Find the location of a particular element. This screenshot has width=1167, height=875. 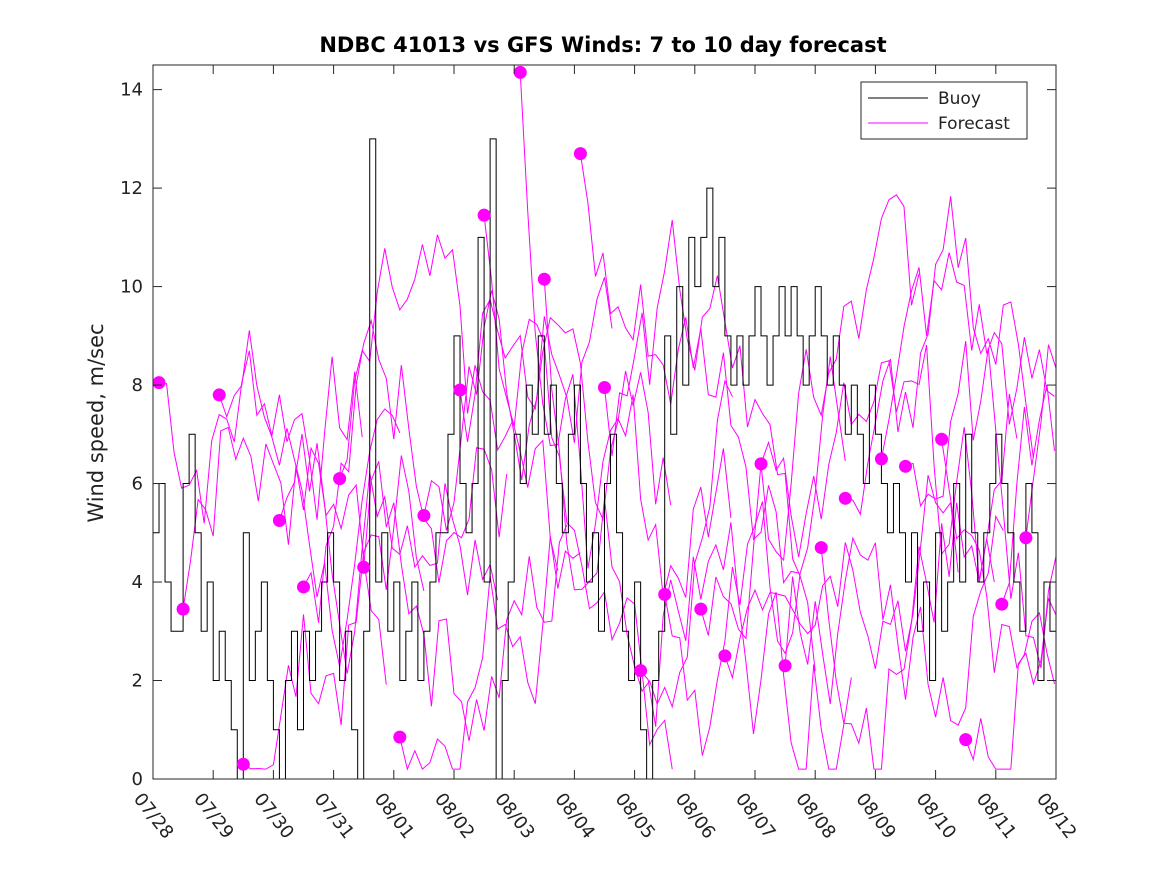

y-axis-label: Wind speed, m/sec is located at coordinates (96, 422).